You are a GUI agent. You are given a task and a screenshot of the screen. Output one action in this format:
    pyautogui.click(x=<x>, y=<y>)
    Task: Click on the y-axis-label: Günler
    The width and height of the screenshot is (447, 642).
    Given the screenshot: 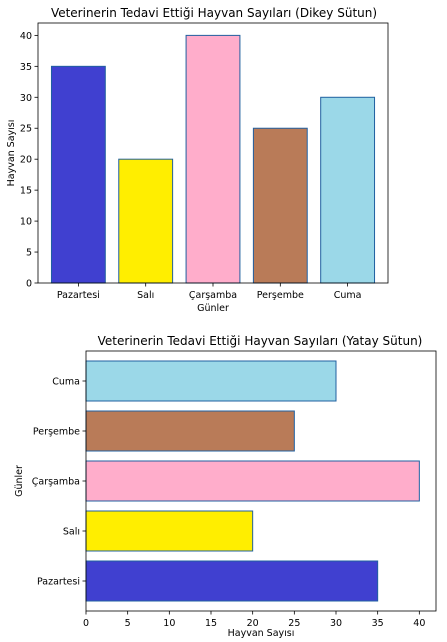 What is the action you would take?
    pyautogui.click(x=19, y=481)
    